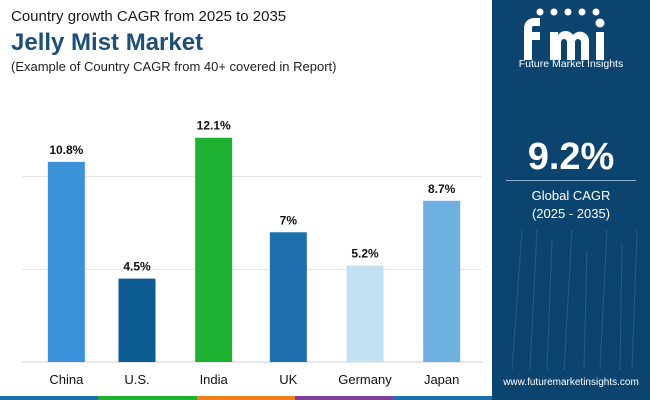  Describe the element at coordinates (571, 157) in the screenshot. I see `global-cagr-value: 9.2%` at that location.